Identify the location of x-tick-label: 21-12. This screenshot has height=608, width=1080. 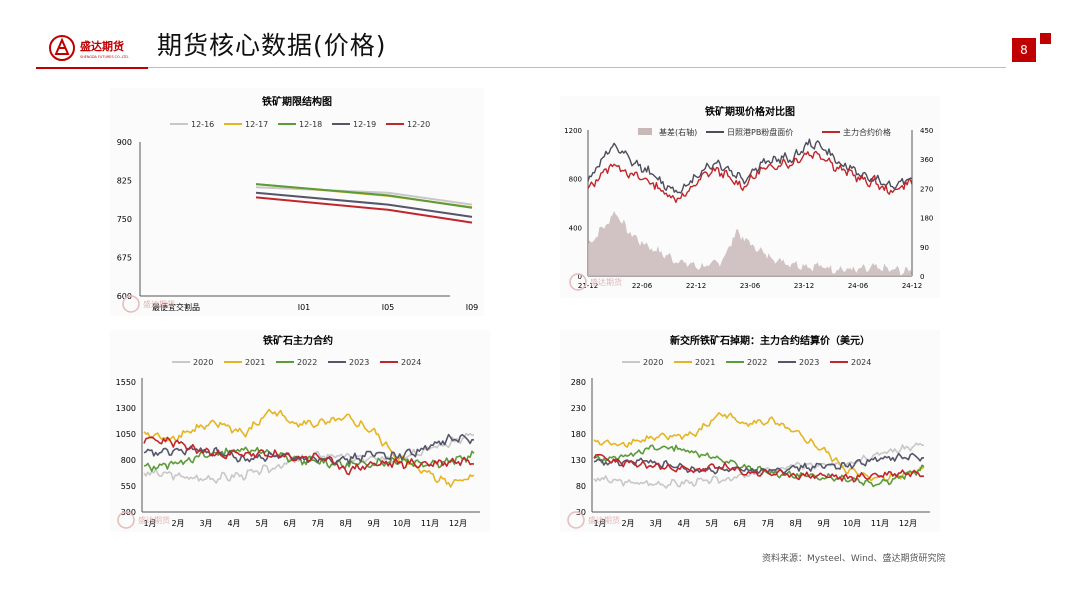
(588, 286).